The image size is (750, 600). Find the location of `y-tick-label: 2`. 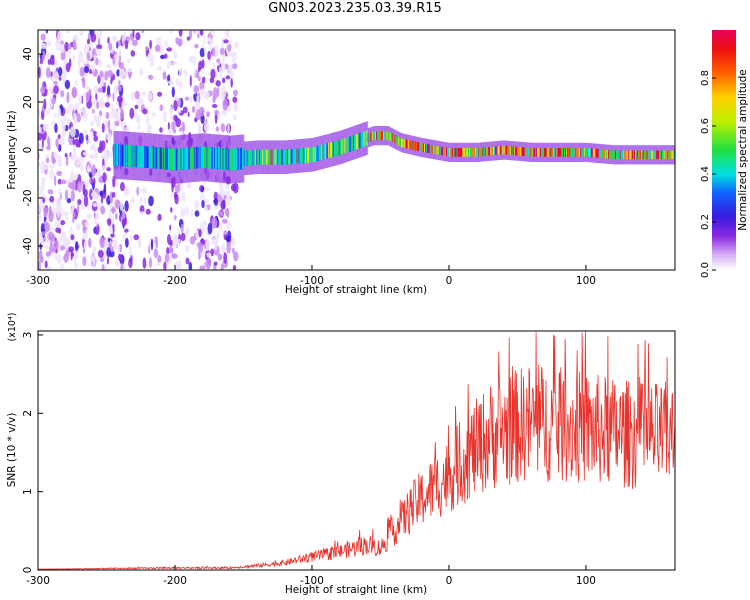

y-tick-label: 2 is located at coordinates (28, 413).